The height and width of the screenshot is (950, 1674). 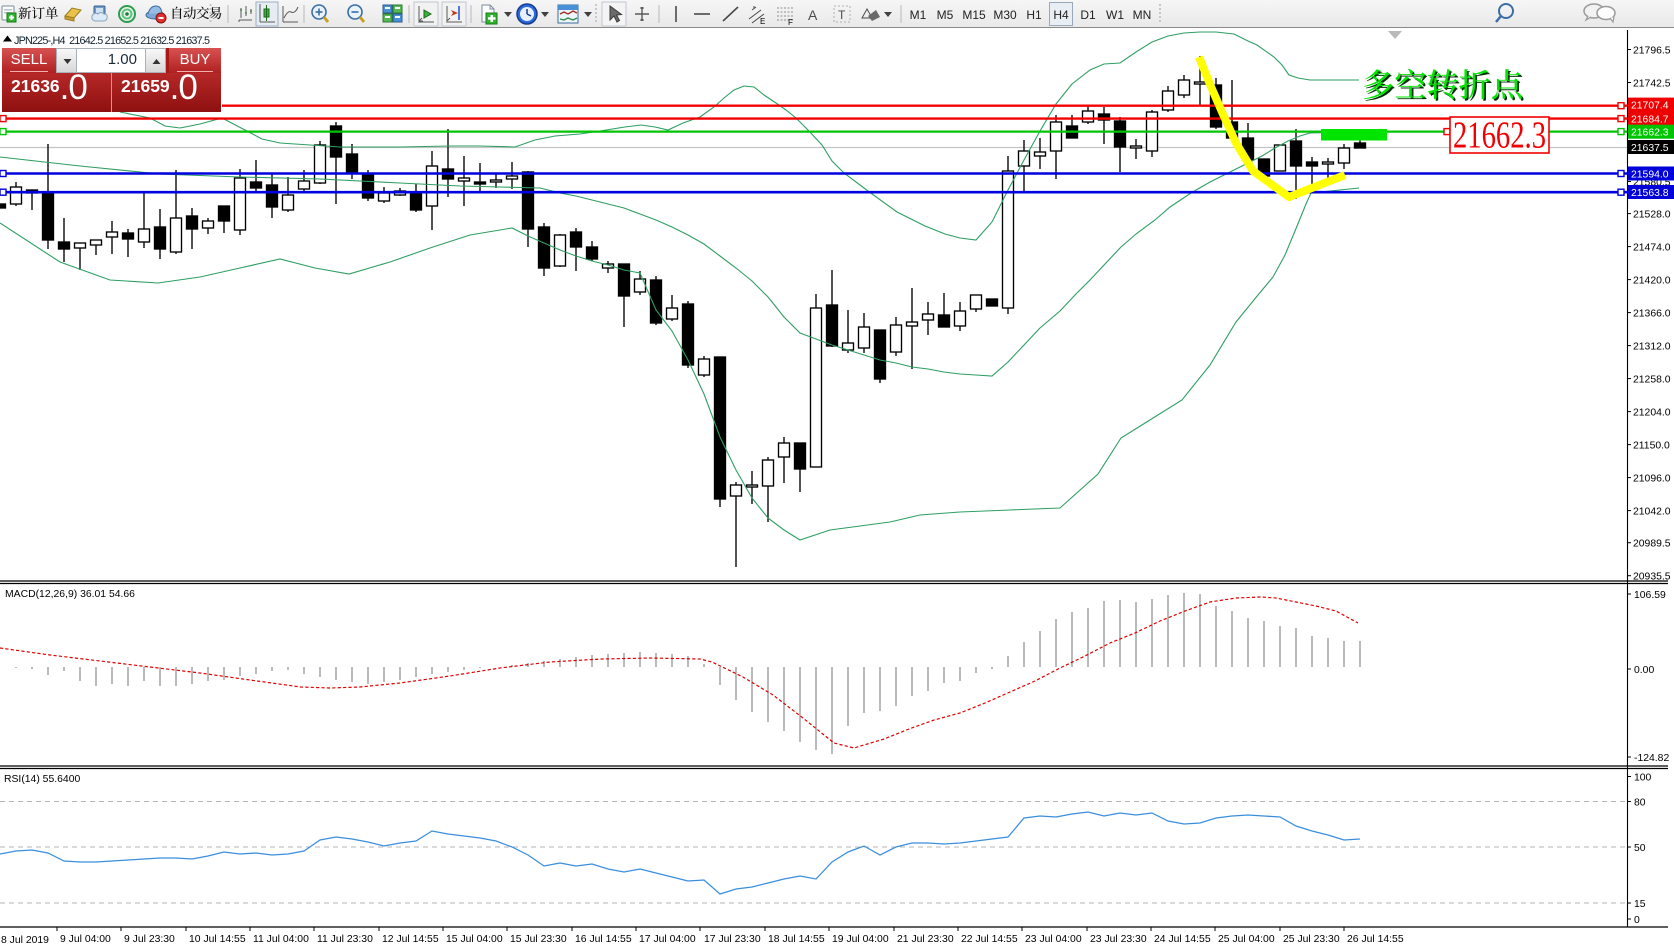 What do you see at coordinates (217, 939) in the screenshot?
I see `svg-text: 10 Jul 14:55` at bounding box center [217, 939].